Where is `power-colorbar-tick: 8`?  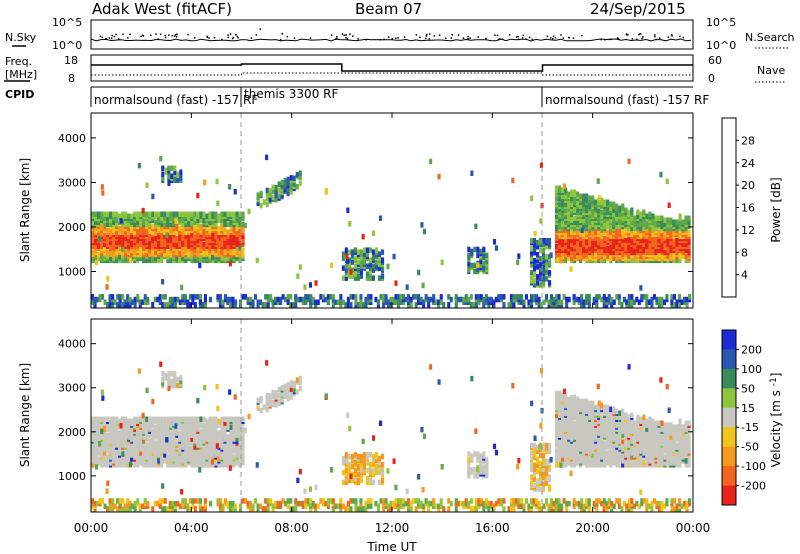 power-colorbar-tick: 8 is located at coordinates (744, 252).